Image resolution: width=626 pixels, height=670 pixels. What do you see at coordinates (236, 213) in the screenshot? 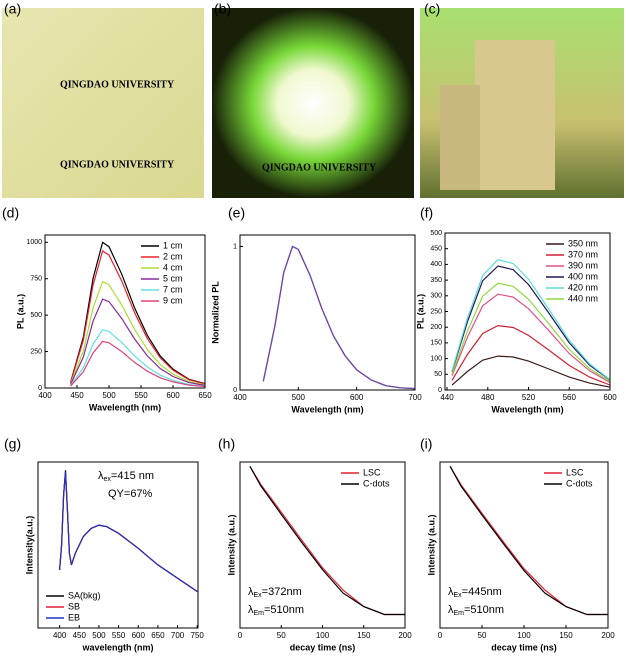
I see `panel-label: (e)` at bounding box center [236, 213].